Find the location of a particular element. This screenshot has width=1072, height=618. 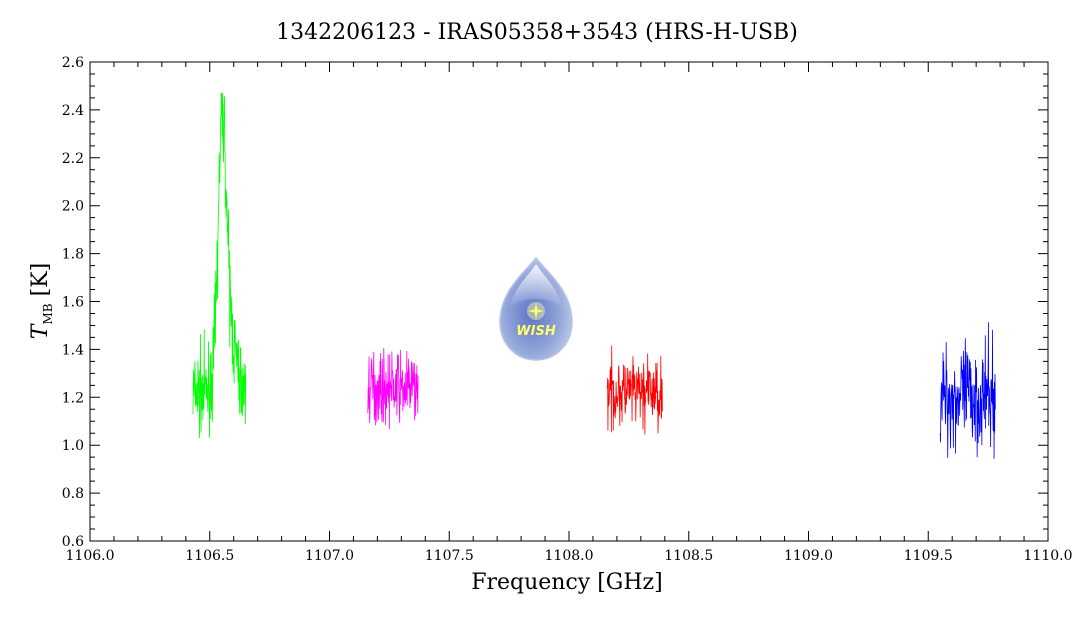

x-tick-label: 1110.0 is located at coordinates (1048, 556).